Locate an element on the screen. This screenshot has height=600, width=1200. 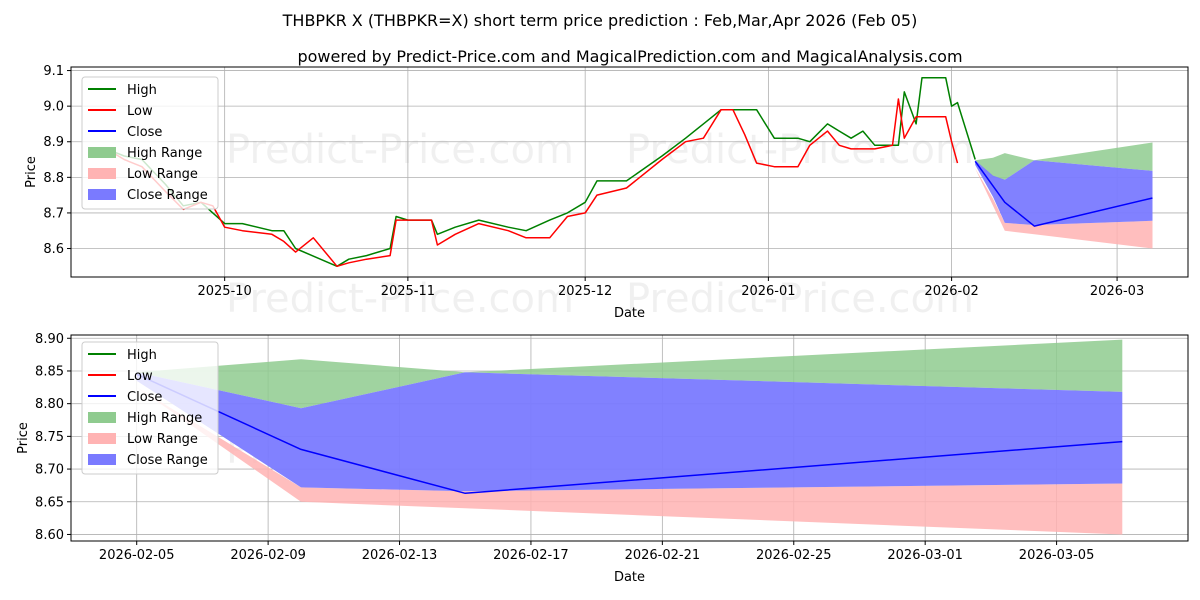
x-tick-label: 2026-03-01 is located at coordinates (925, 555).